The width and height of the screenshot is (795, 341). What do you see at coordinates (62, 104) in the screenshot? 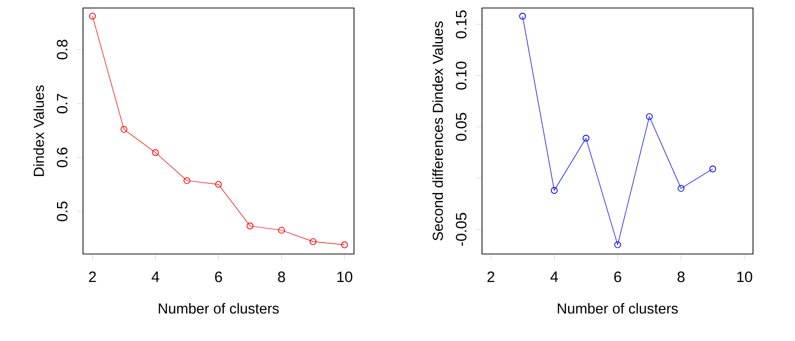
I see `y-tick-label: 0.7` at bounding box center [62, 104].